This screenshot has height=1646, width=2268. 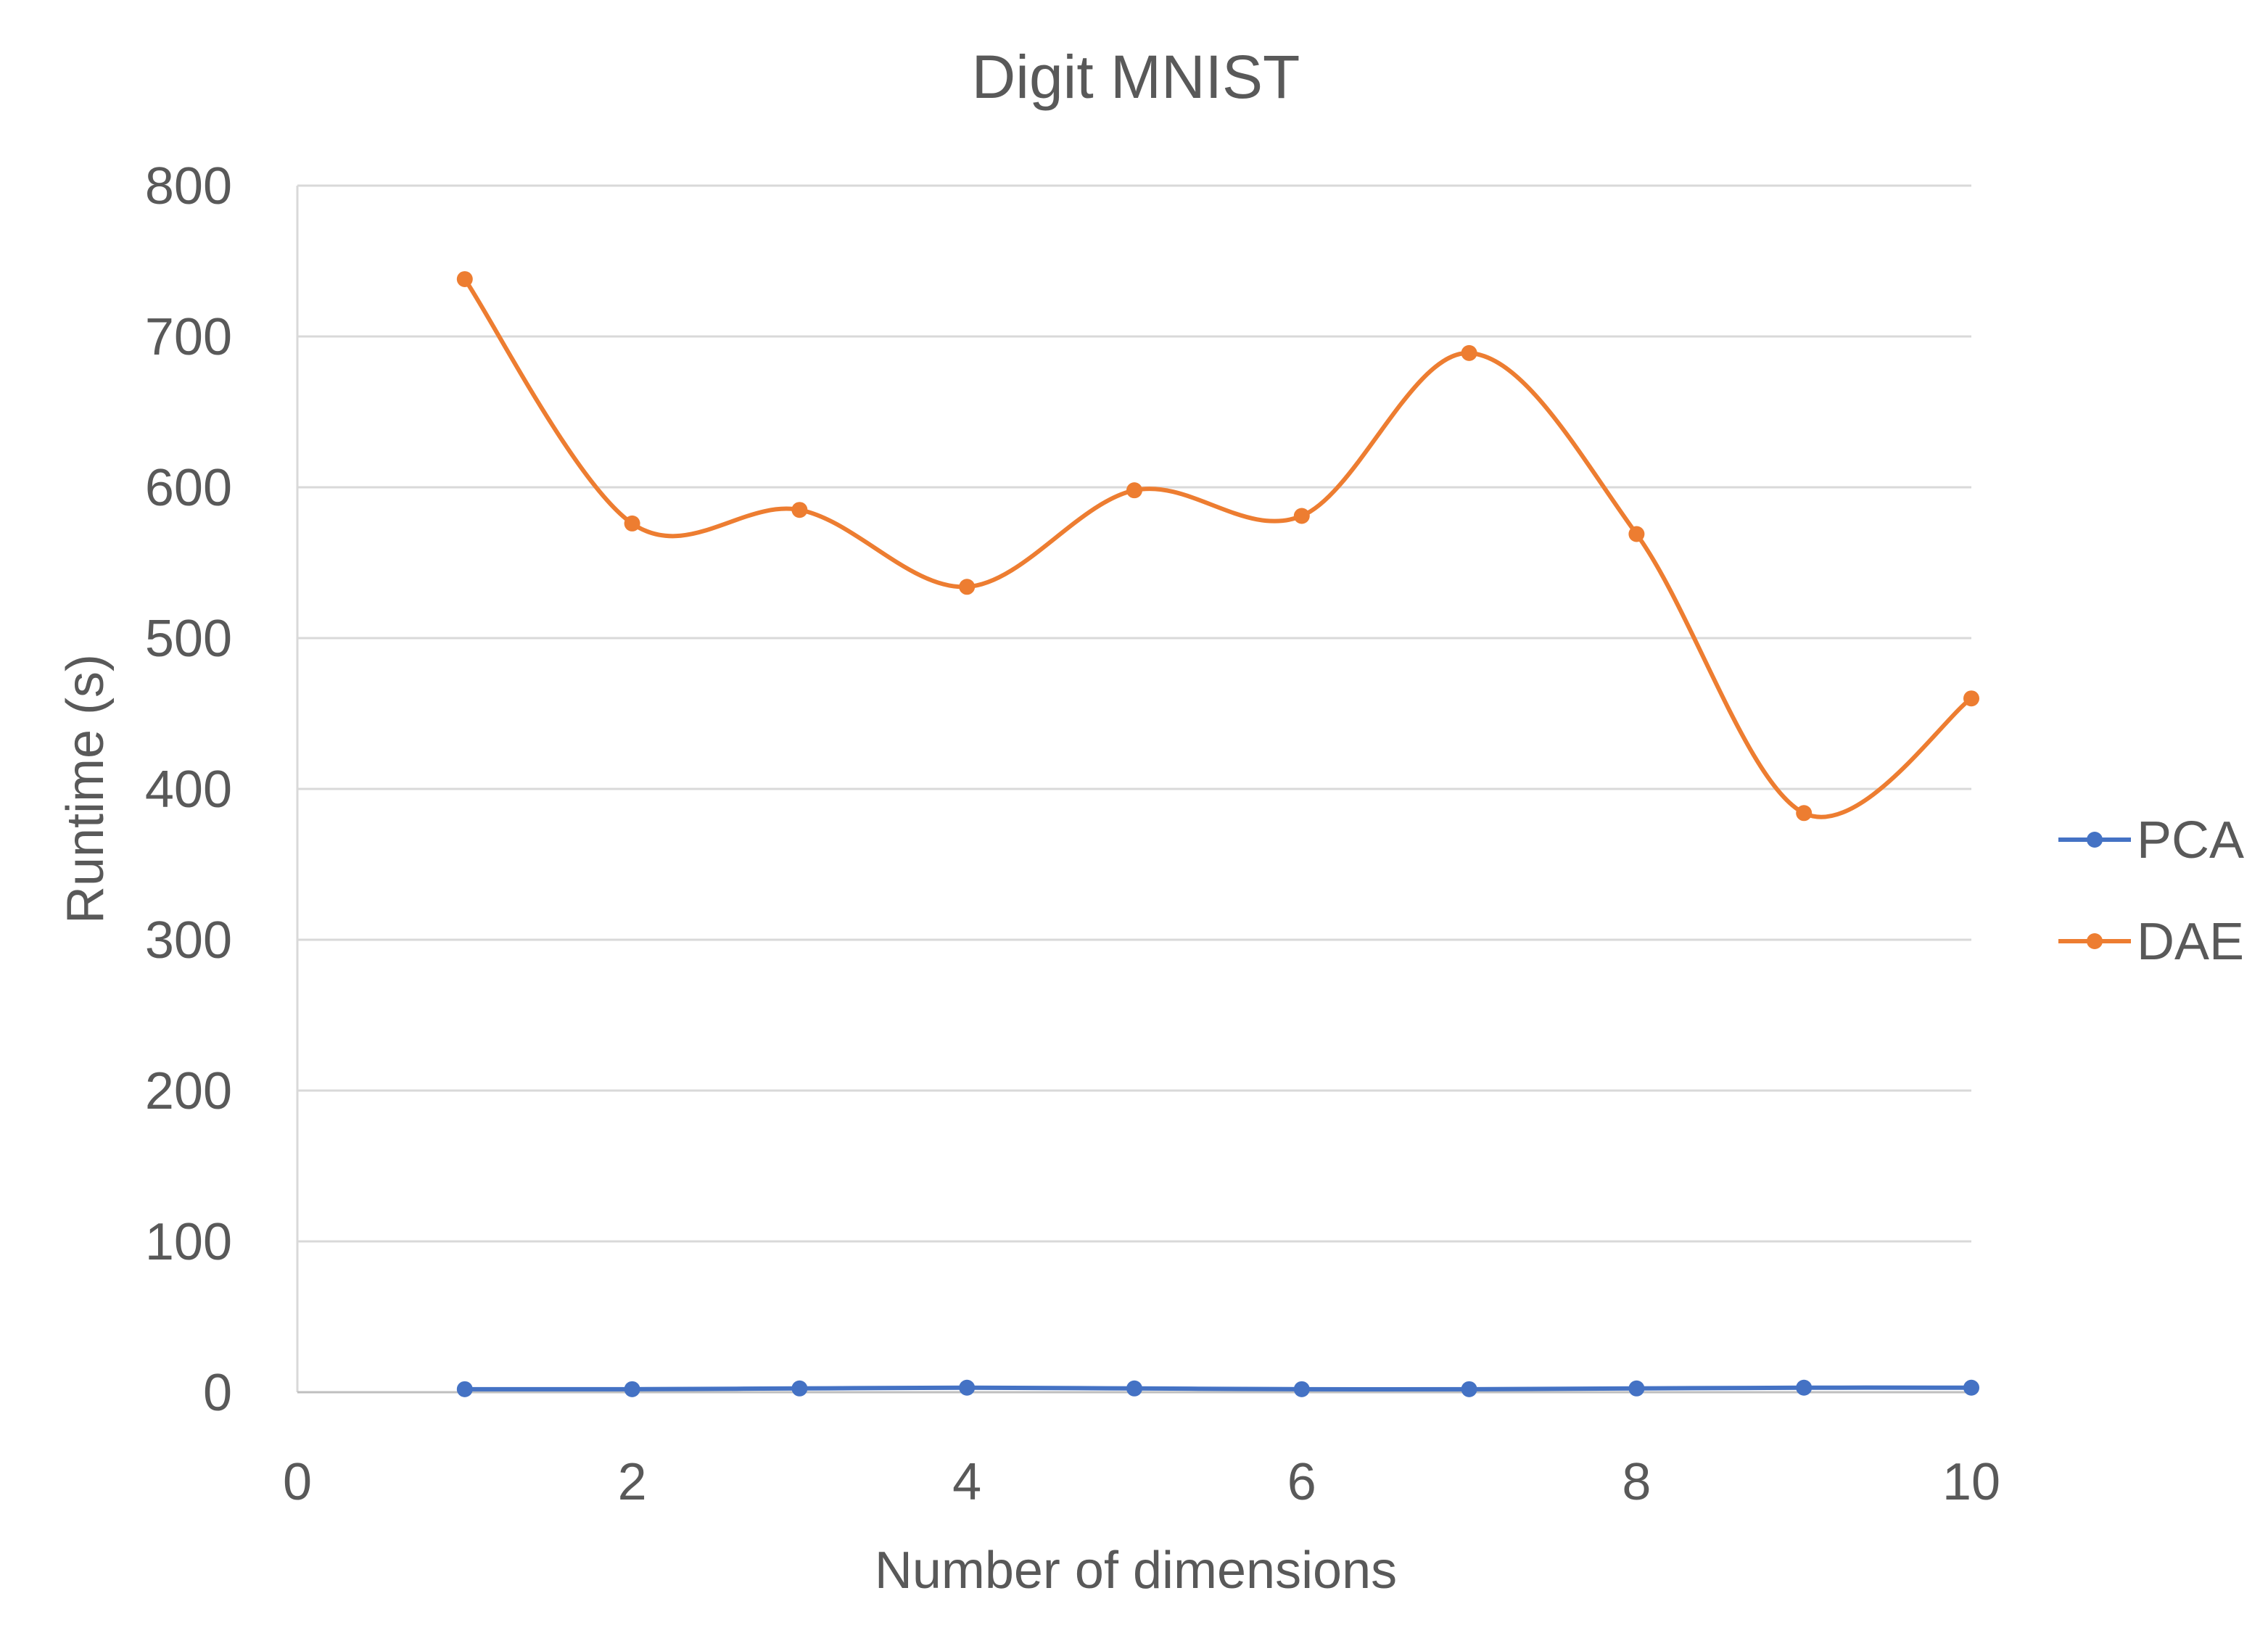 I want to click on x-tick-labels: 0 2 4 6 8 10, so click(x=1141, y=1482).